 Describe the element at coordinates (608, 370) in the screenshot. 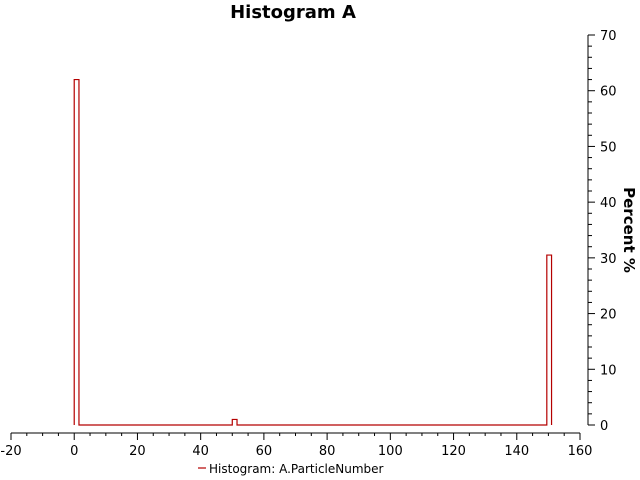

I see `y-tick-label: 10` at that location.